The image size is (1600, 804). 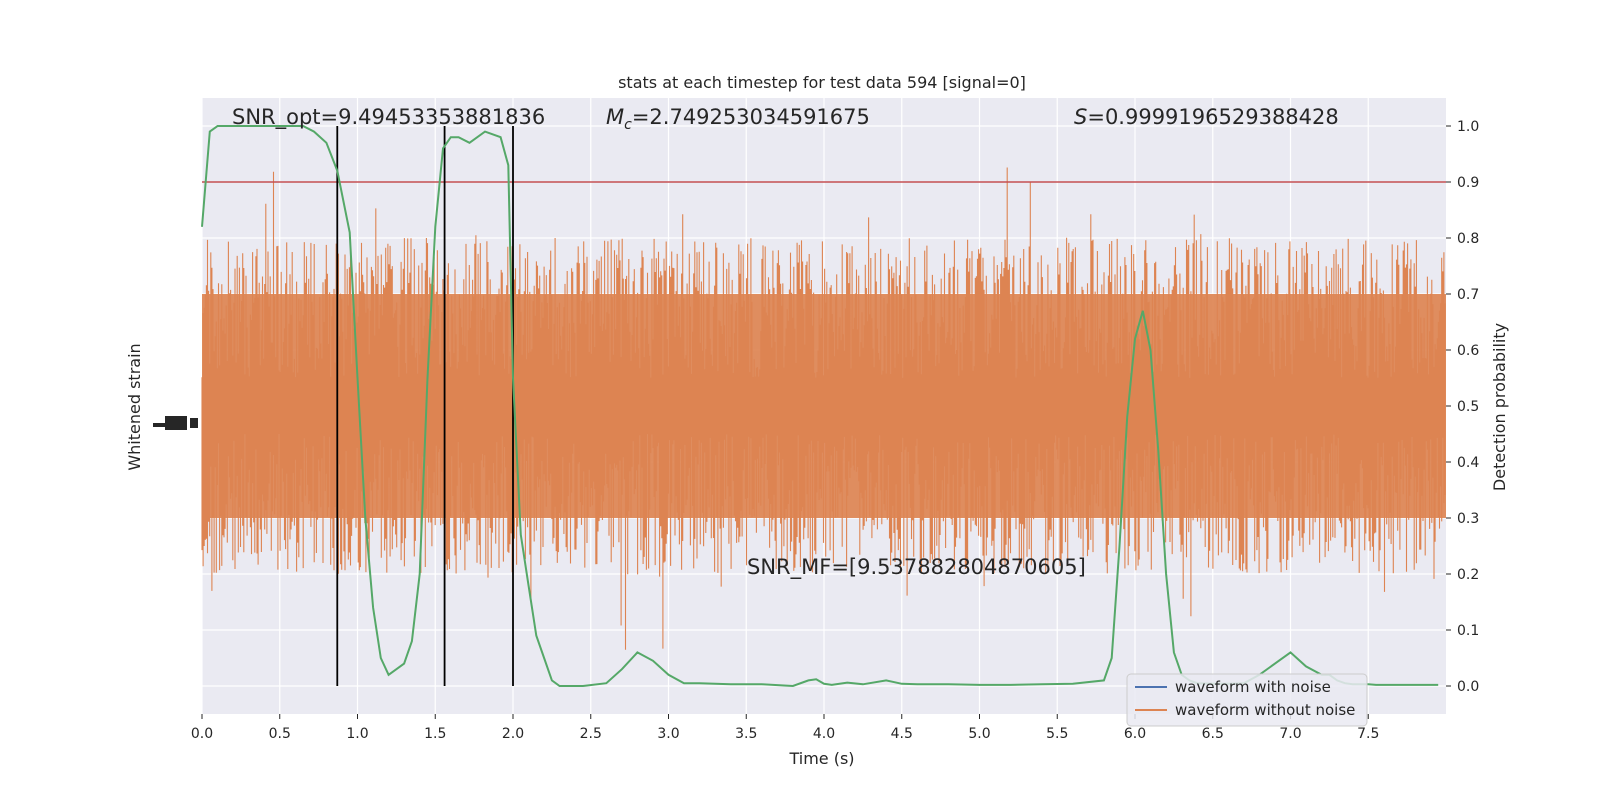 I want to click on annotation-snr-opt: SNR_opt=9.49453353881836, so click(x=388, y=117).